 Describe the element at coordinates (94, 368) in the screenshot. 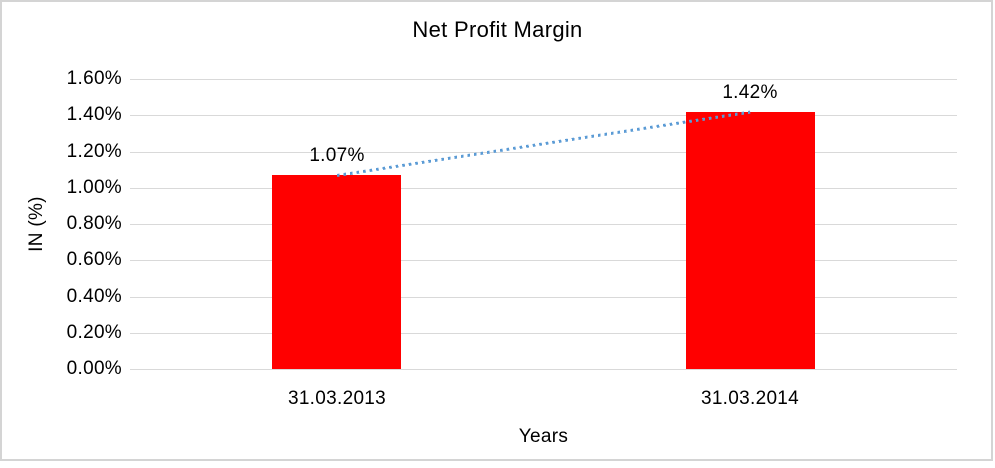

I see `y-axis-tick-label: 0.00%` at that location.